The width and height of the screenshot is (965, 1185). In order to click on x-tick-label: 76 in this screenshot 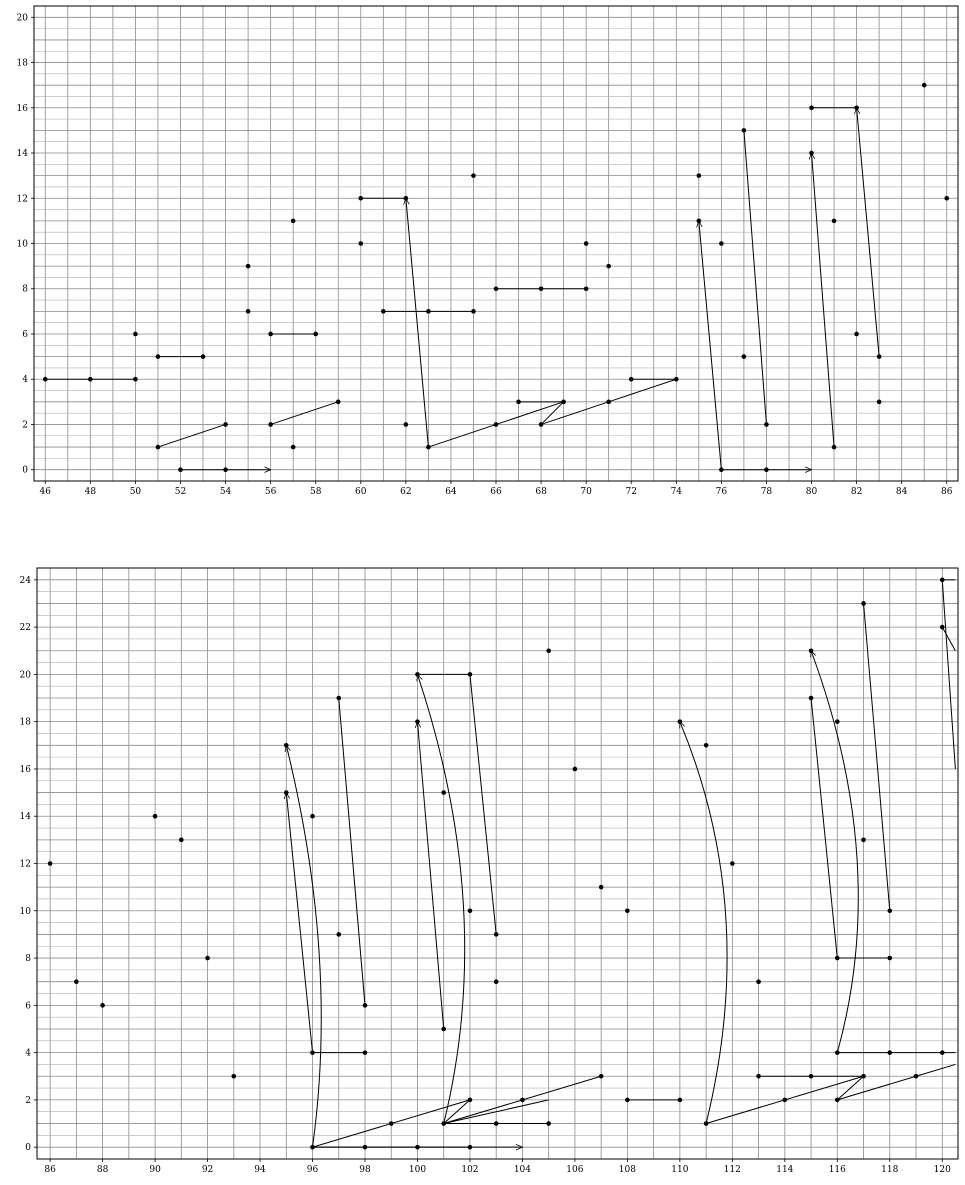, I will do `click(722, 492)`.